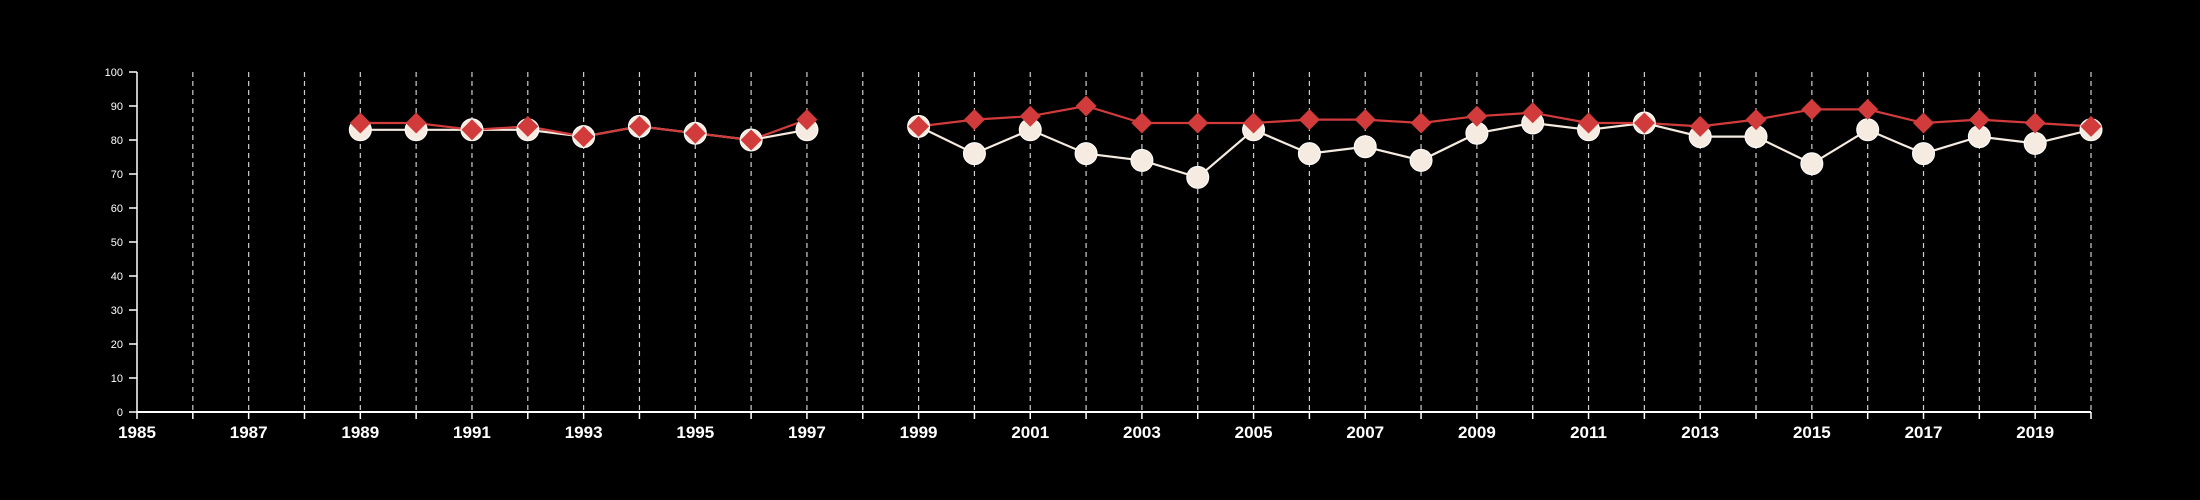  What do you see at coordinates (2035, 432) in the screenshot?
I see `x-tick-label: 2019` at bounding box center [2035, 432].